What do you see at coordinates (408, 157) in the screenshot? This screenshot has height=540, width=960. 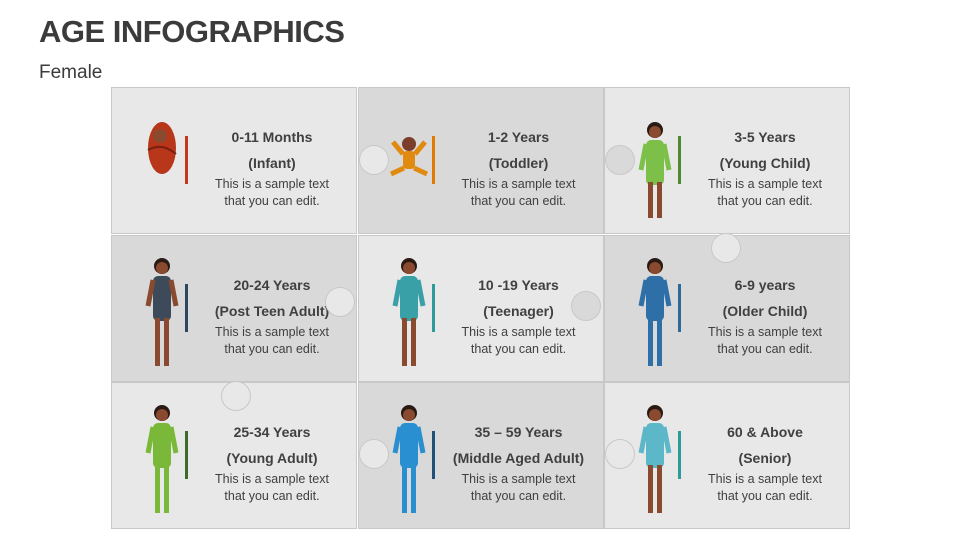 I see `toddler-icon` at bounding box center [408, 157].